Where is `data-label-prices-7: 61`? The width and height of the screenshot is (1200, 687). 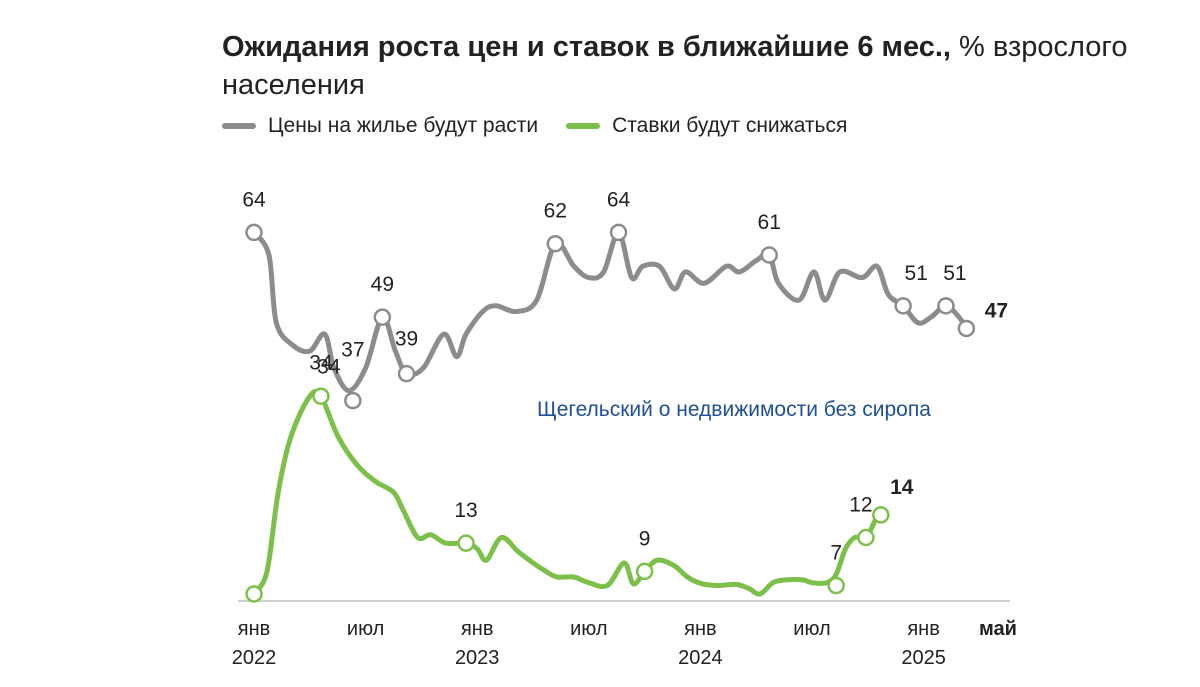
data-label-prices-7: 61 is located at coordinates (769, 222).